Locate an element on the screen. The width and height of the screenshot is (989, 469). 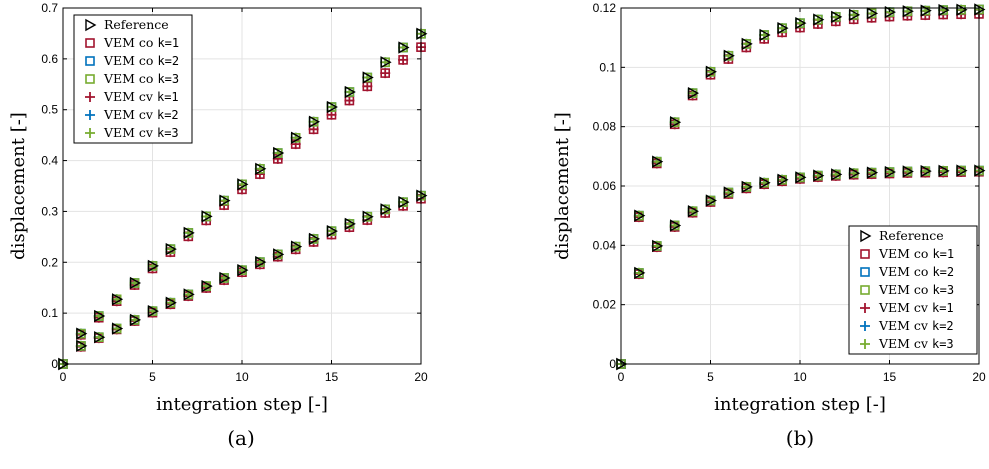
y-tick-label: 0 is located at coordinates (54, 364).